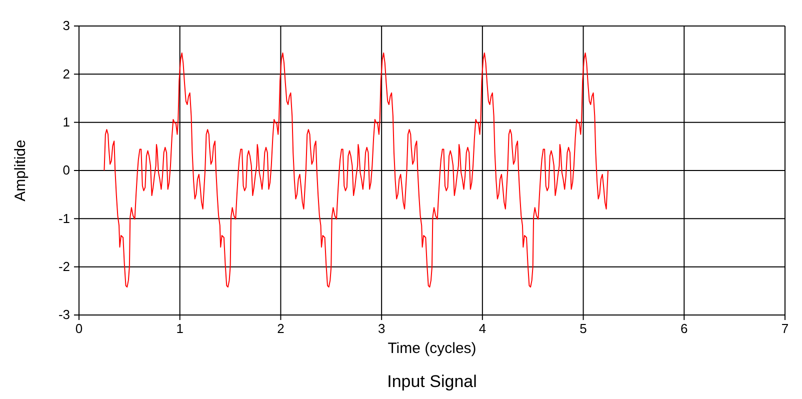 The image size is (802, 399). Describe the element at coordinates (432, 348) in the screenshot. I see `x-axis-title: Time (cycles)` at that location.